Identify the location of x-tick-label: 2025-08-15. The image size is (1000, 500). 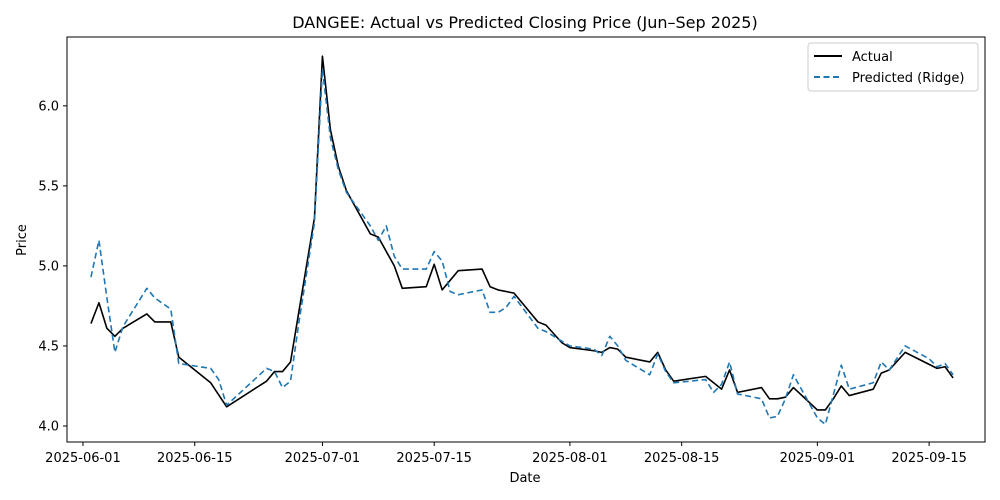
(682, 458).